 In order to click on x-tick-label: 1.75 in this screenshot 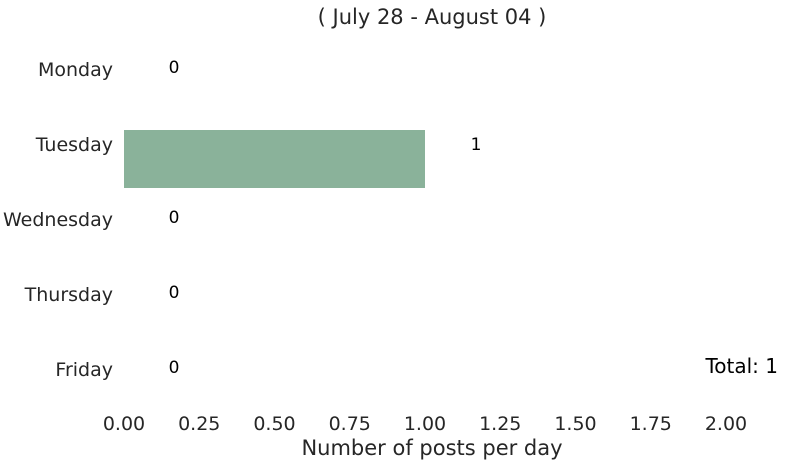, I will do `click(651, 424)`.